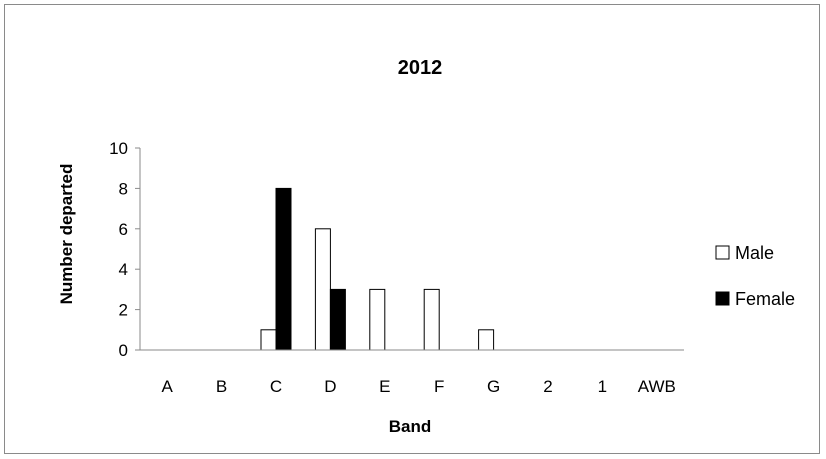  Describe the element at coordinates (602, 386) in the screenshot. I see `x-tick-label: 1` at that location.